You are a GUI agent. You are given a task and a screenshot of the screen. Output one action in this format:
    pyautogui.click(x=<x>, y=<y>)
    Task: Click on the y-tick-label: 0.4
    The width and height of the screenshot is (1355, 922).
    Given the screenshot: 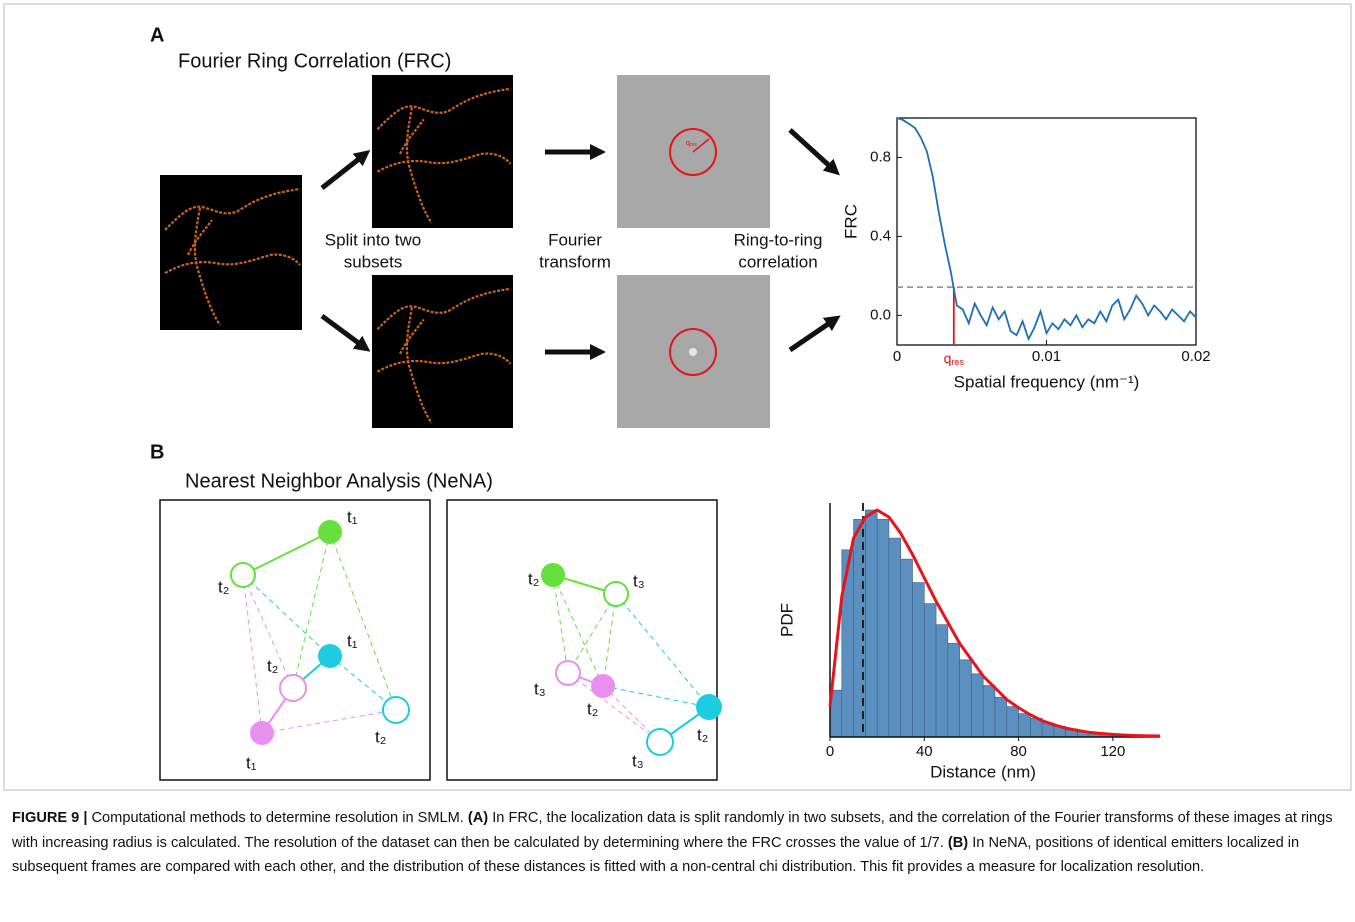 What is the action you would take?
    pyautogui.click(x=880, y=235)
    